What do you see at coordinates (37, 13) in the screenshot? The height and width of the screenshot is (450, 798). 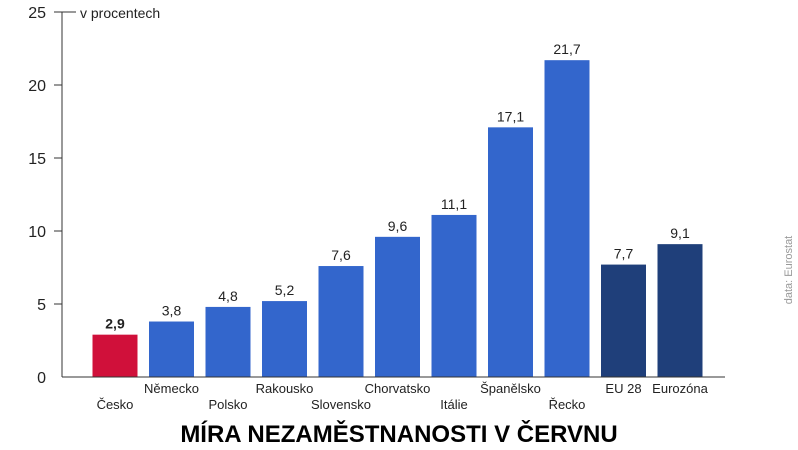 I see `y-tick-label: 25` at bounding box center [37, 13].